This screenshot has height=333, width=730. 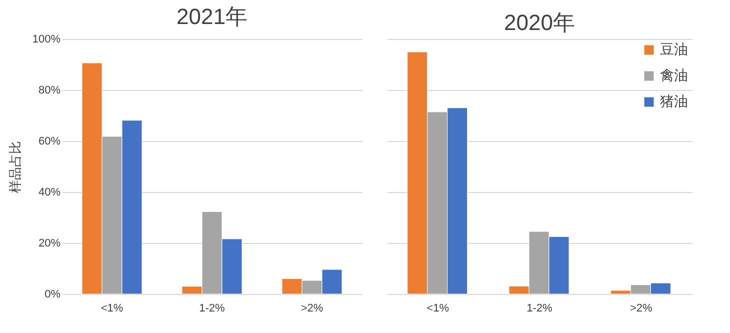 I want to click on chart-title: 2020年, so click(x=539, y=22).